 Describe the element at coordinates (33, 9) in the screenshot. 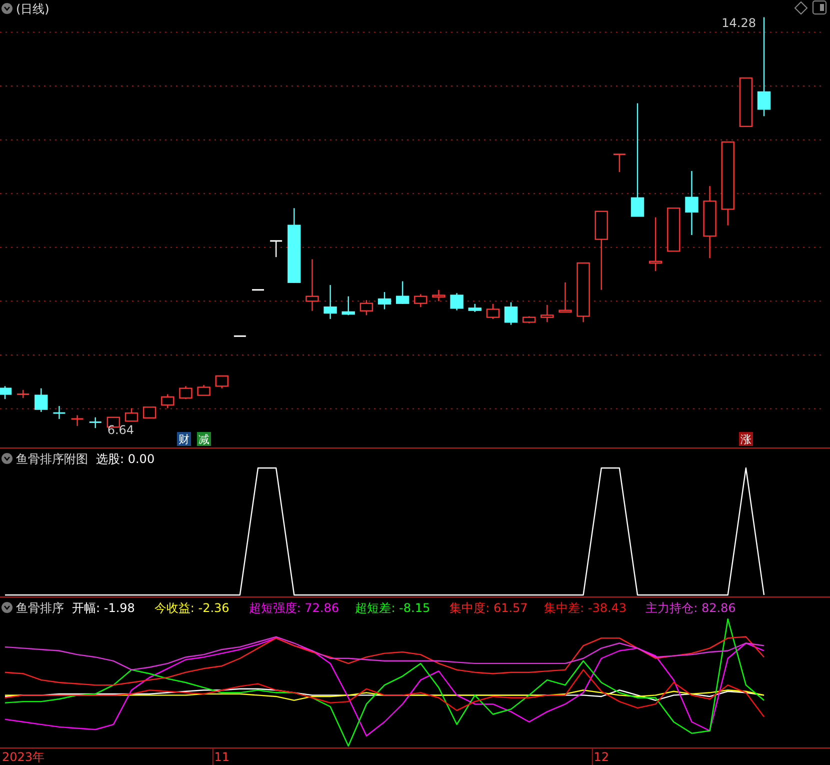

I see `chart-title: (日线)` at that location.